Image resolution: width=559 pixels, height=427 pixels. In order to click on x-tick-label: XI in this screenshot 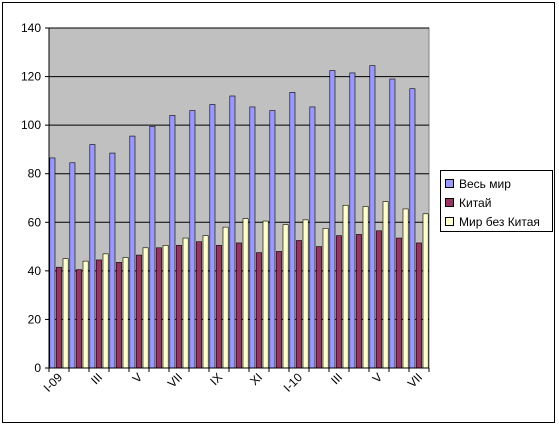, I will do `click(256, 379)`.